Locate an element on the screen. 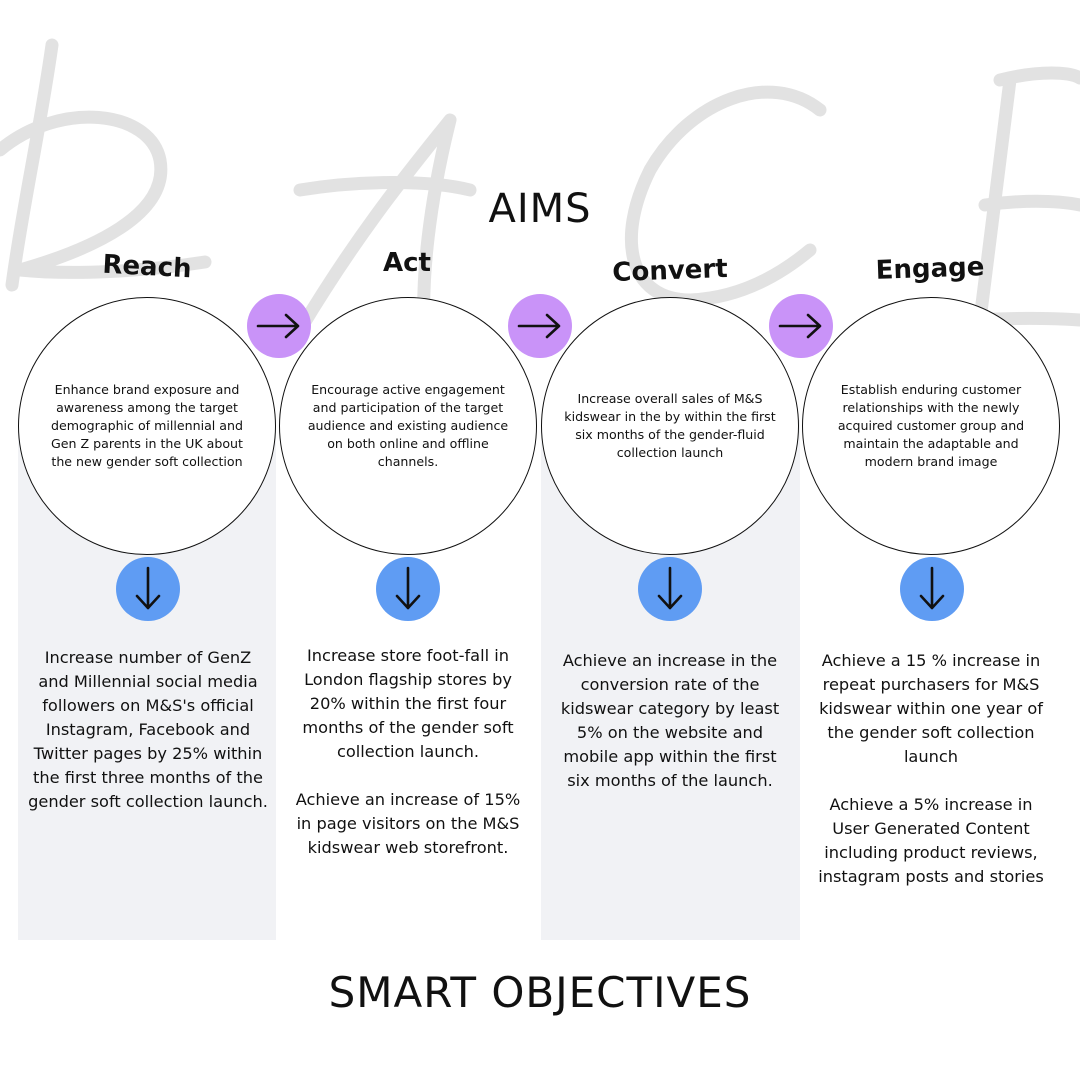  flow-badge-act-to-convert is located at coordinates (540, 326).